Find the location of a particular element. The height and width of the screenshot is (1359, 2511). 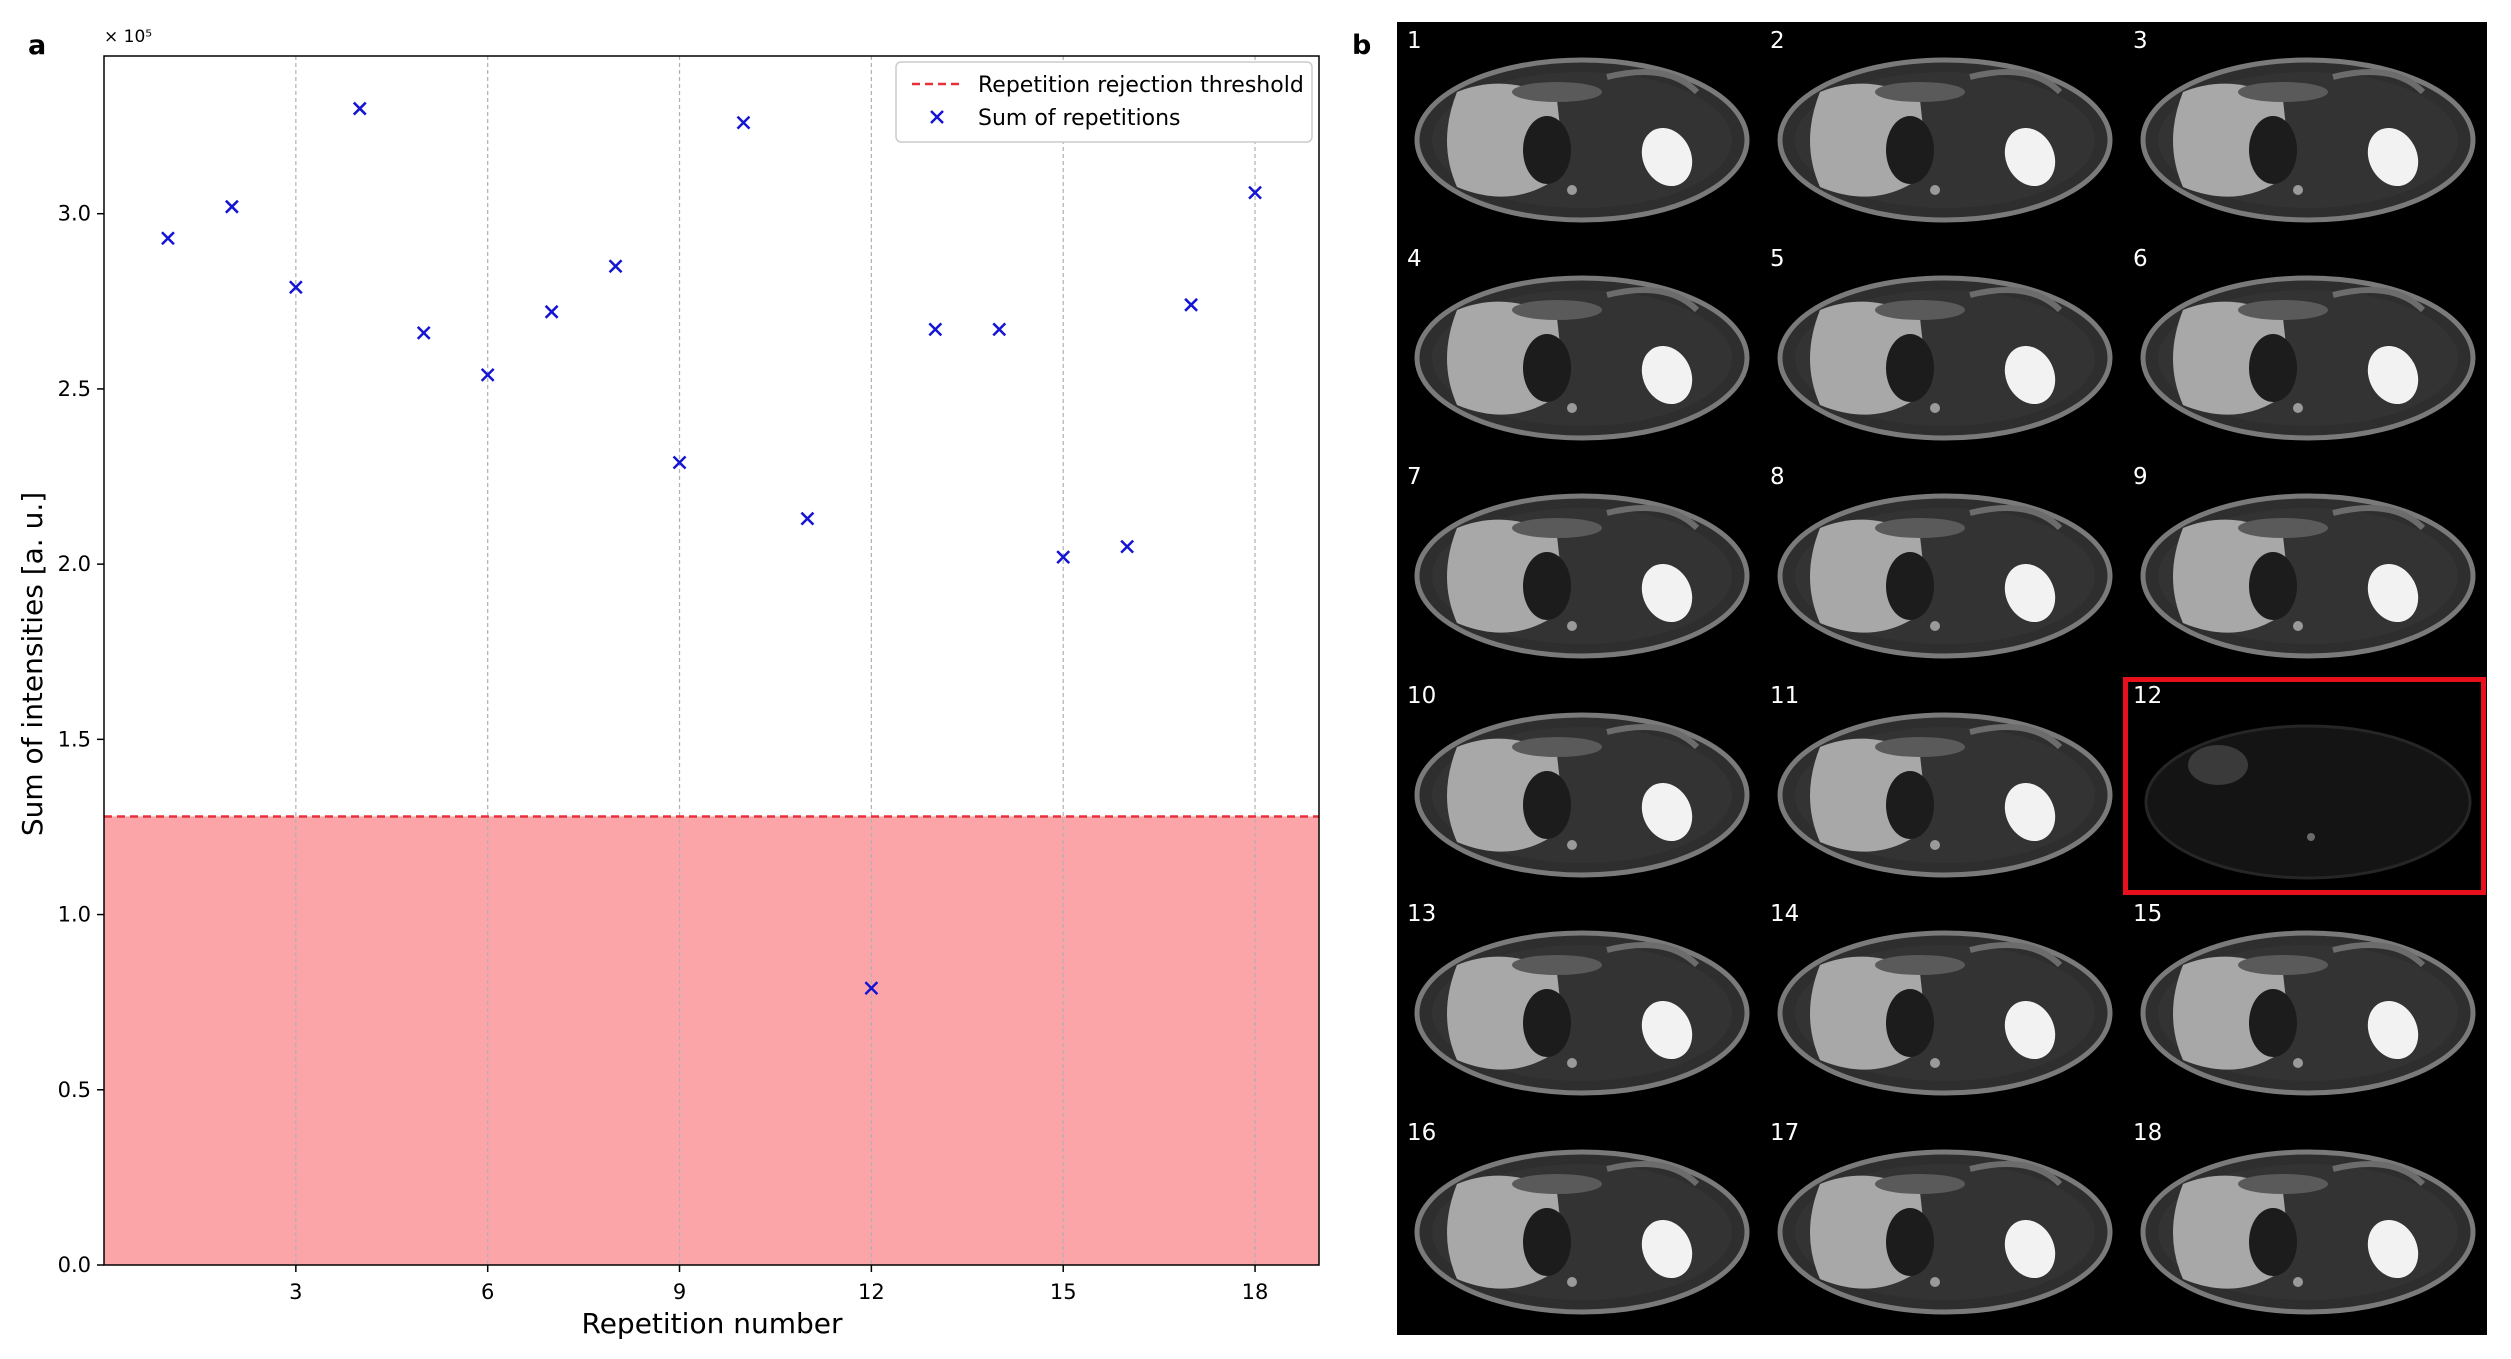

mri-tile: 2 is located at coordinates (1941, 131).